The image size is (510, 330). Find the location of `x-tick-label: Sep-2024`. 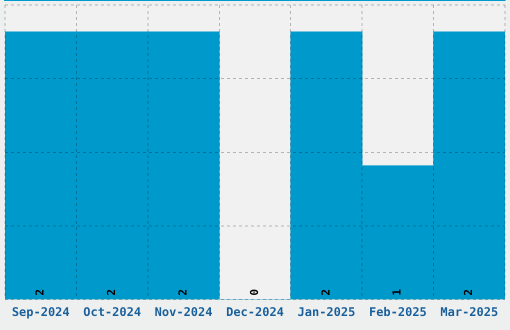

x-tick-label: Sep-2024 is located at coordinates (41, 311).